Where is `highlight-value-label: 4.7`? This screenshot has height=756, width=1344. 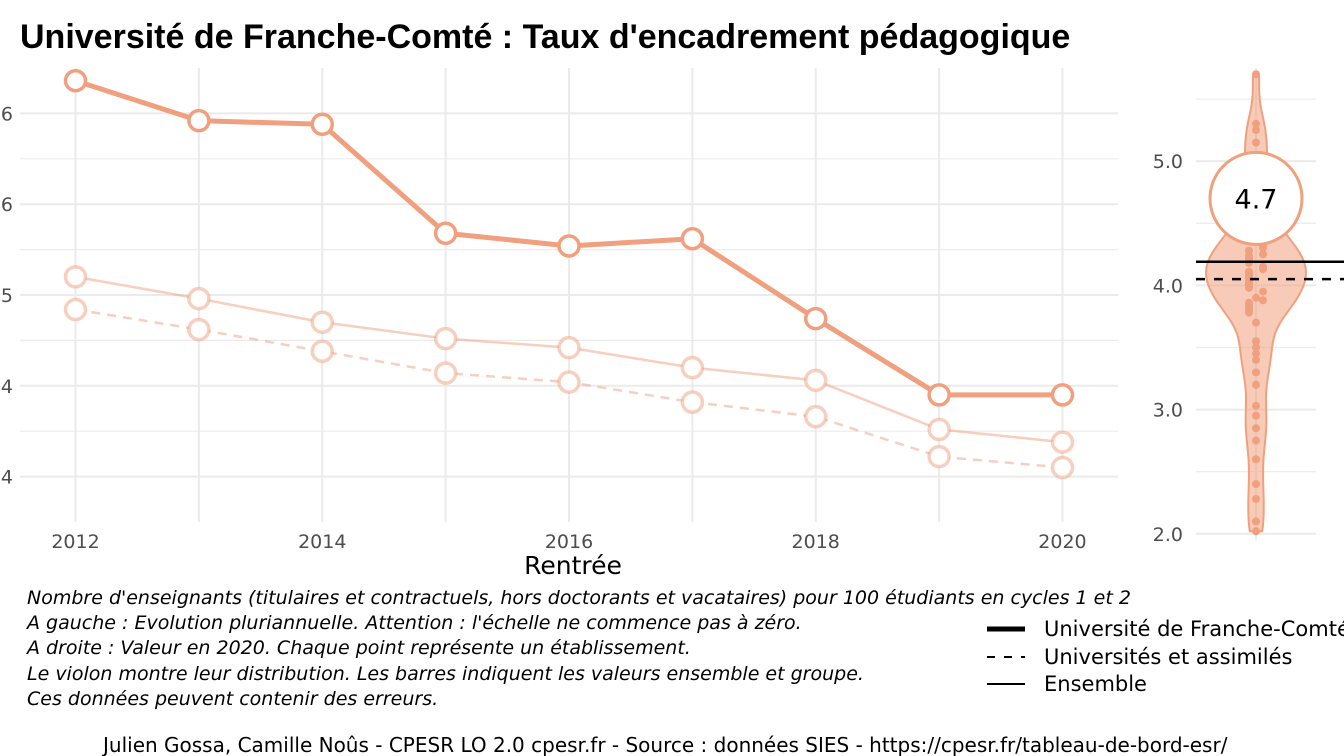
highlight-value-label: 4.7 is located at coordinates (1256, 199).